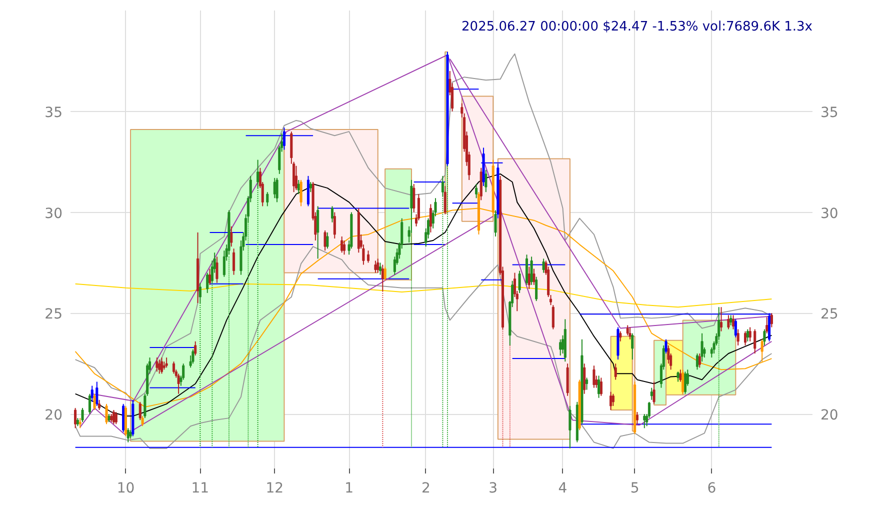 The image size is (873, 505). Describe the element at coordinates (829, 112) in the screenshot. I see `y2-tick-label: 35` at that location.